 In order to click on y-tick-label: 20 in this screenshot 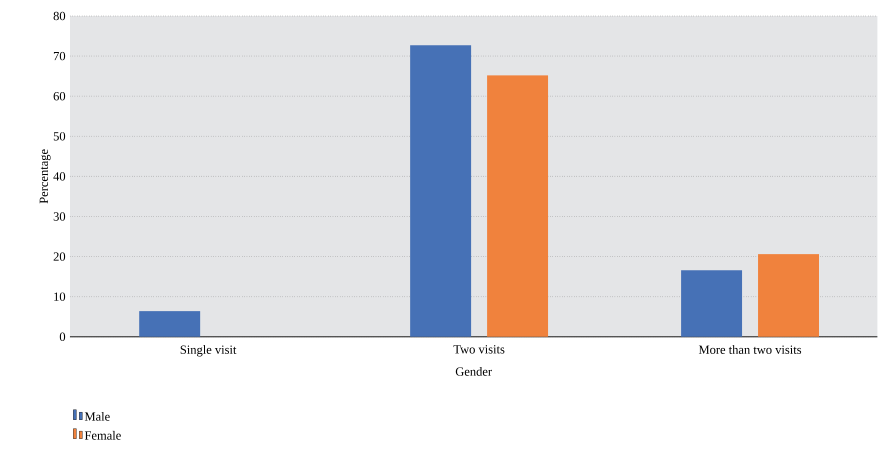, I will do `click(60, 256)`.